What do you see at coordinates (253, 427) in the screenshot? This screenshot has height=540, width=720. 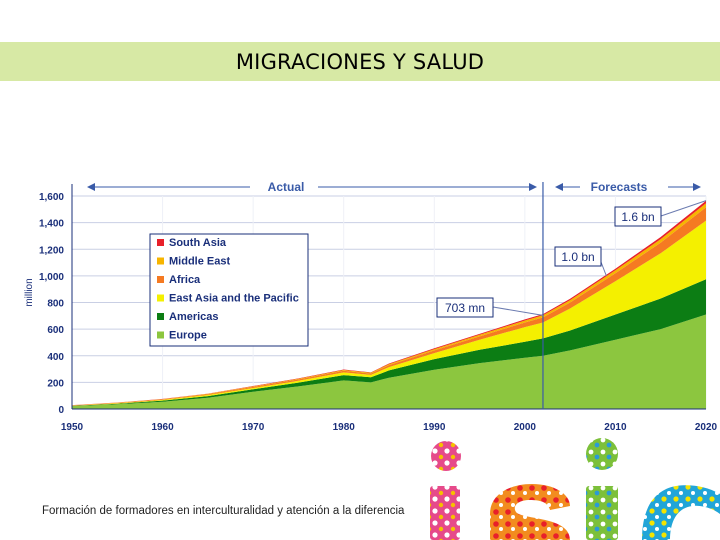 I see `x-tick-label: 1970` at bounding box center [253, 427].